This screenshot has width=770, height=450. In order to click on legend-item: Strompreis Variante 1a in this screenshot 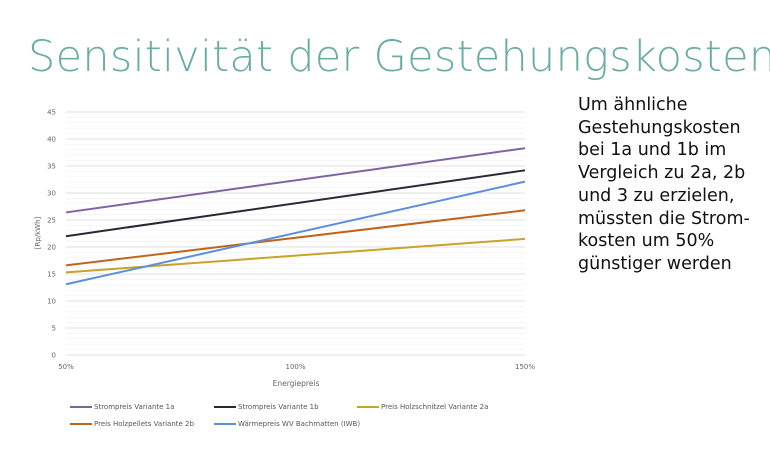, I will do `click(122, 407)`.